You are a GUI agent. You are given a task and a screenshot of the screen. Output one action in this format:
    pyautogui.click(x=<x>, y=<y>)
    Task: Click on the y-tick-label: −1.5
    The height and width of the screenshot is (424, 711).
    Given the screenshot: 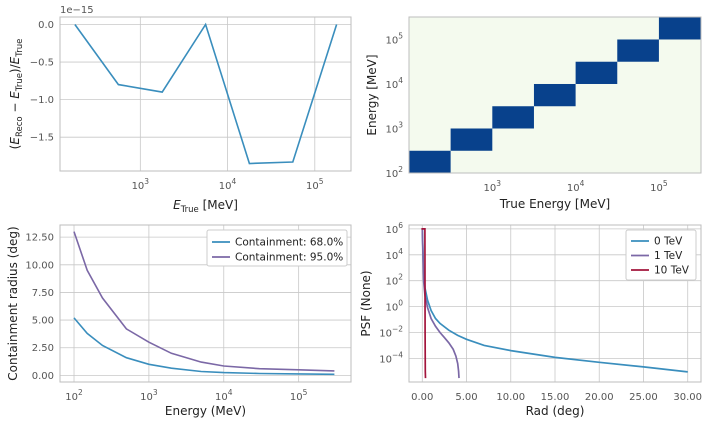 What is the action you would take?
    pyautogui.click(x=42, y=138)
    